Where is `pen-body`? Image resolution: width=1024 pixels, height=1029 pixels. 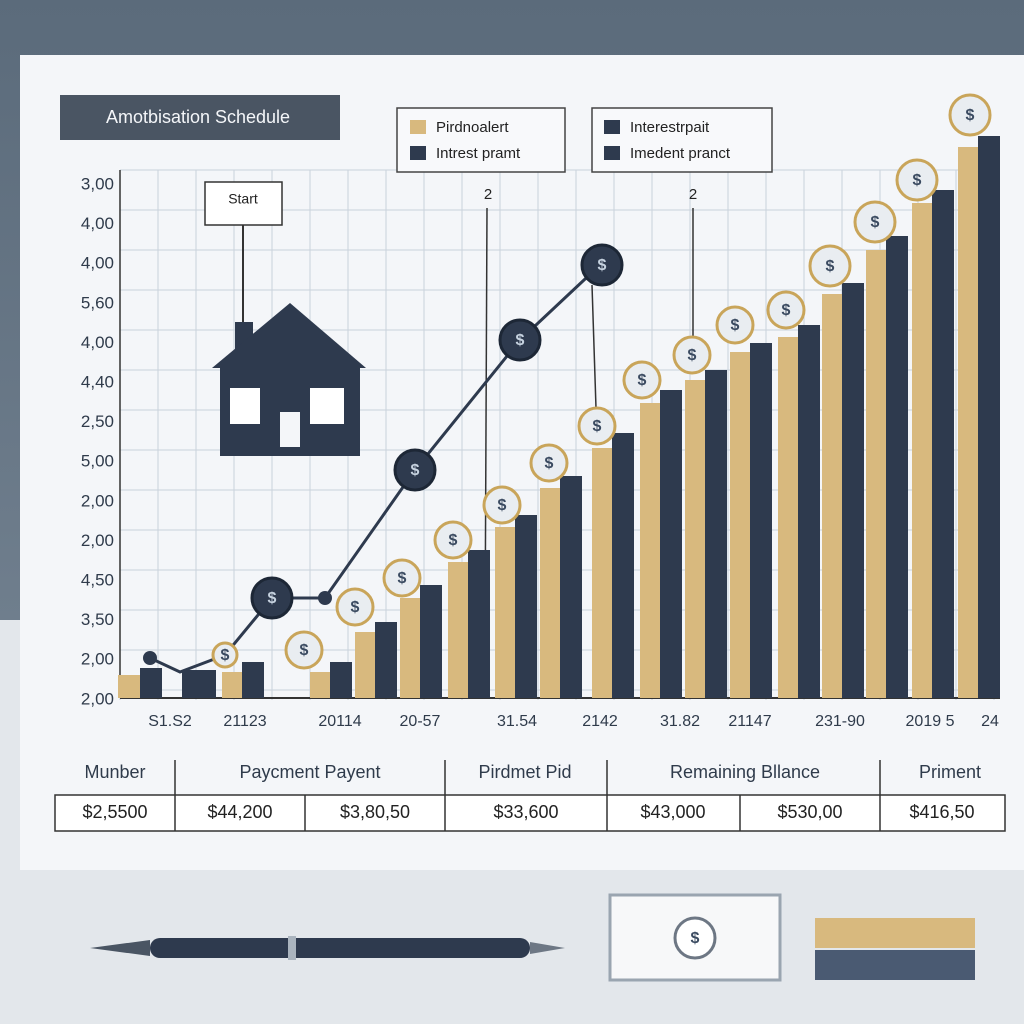
pen-body is located at coordinates (340, 948).